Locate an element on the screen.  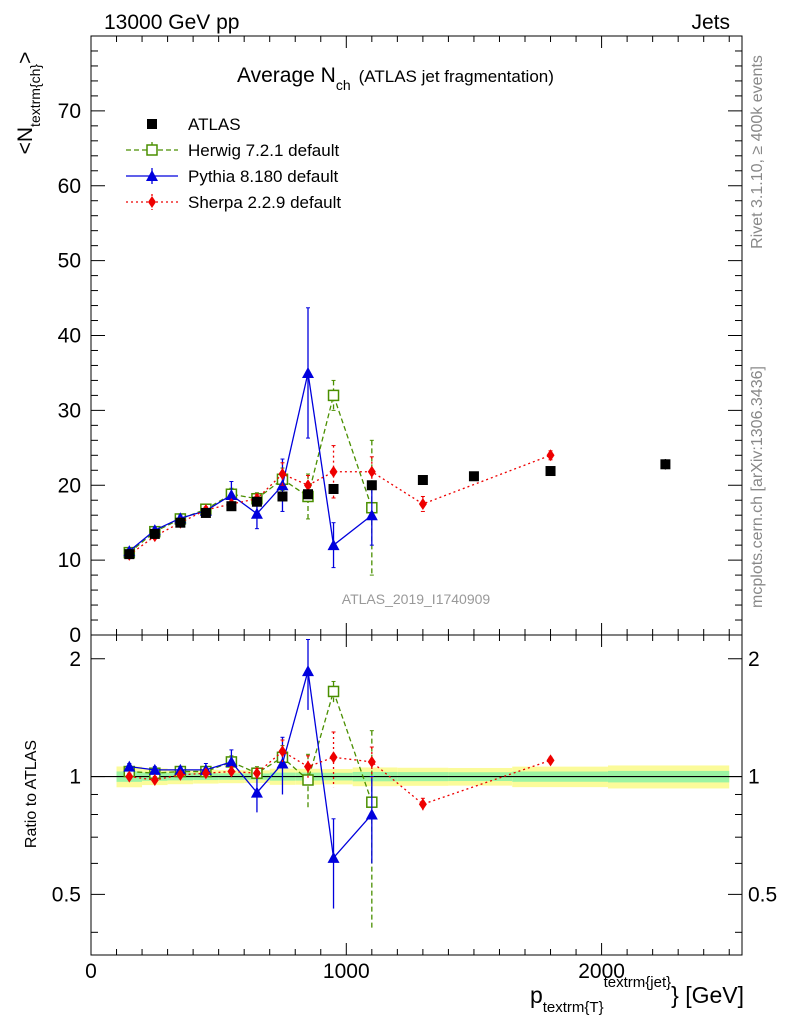
x-tick-label: 1000 is located at coordinates (346, 971).